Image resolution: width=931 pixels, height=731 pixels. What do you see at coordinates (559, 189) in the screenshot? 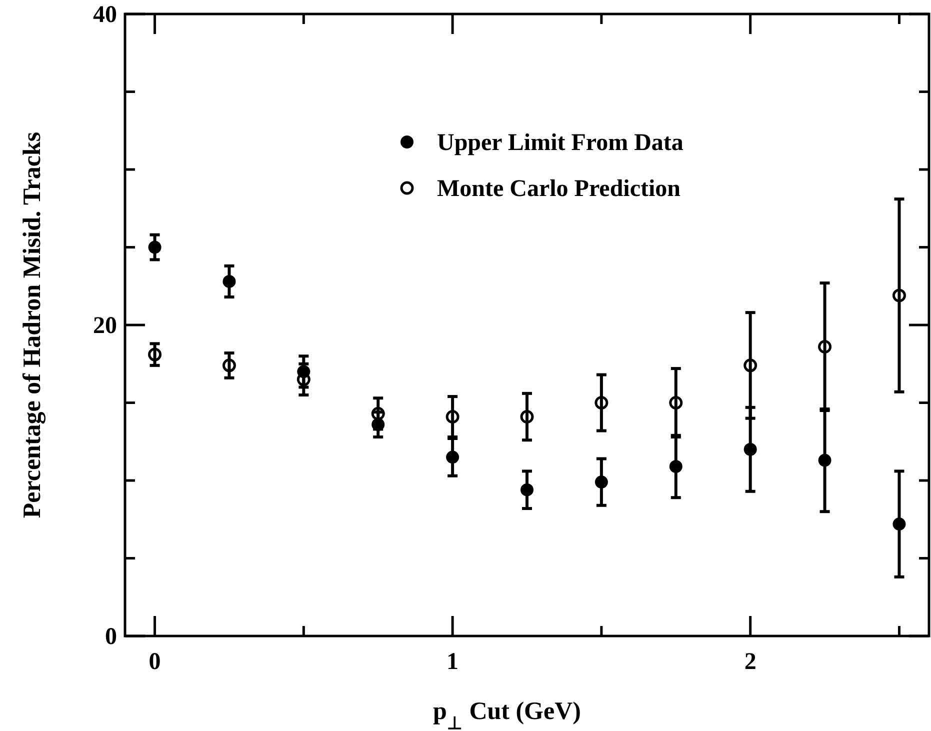
I see `legend-label: Monte Carlo Prediction` at bounding box center [559, 189].